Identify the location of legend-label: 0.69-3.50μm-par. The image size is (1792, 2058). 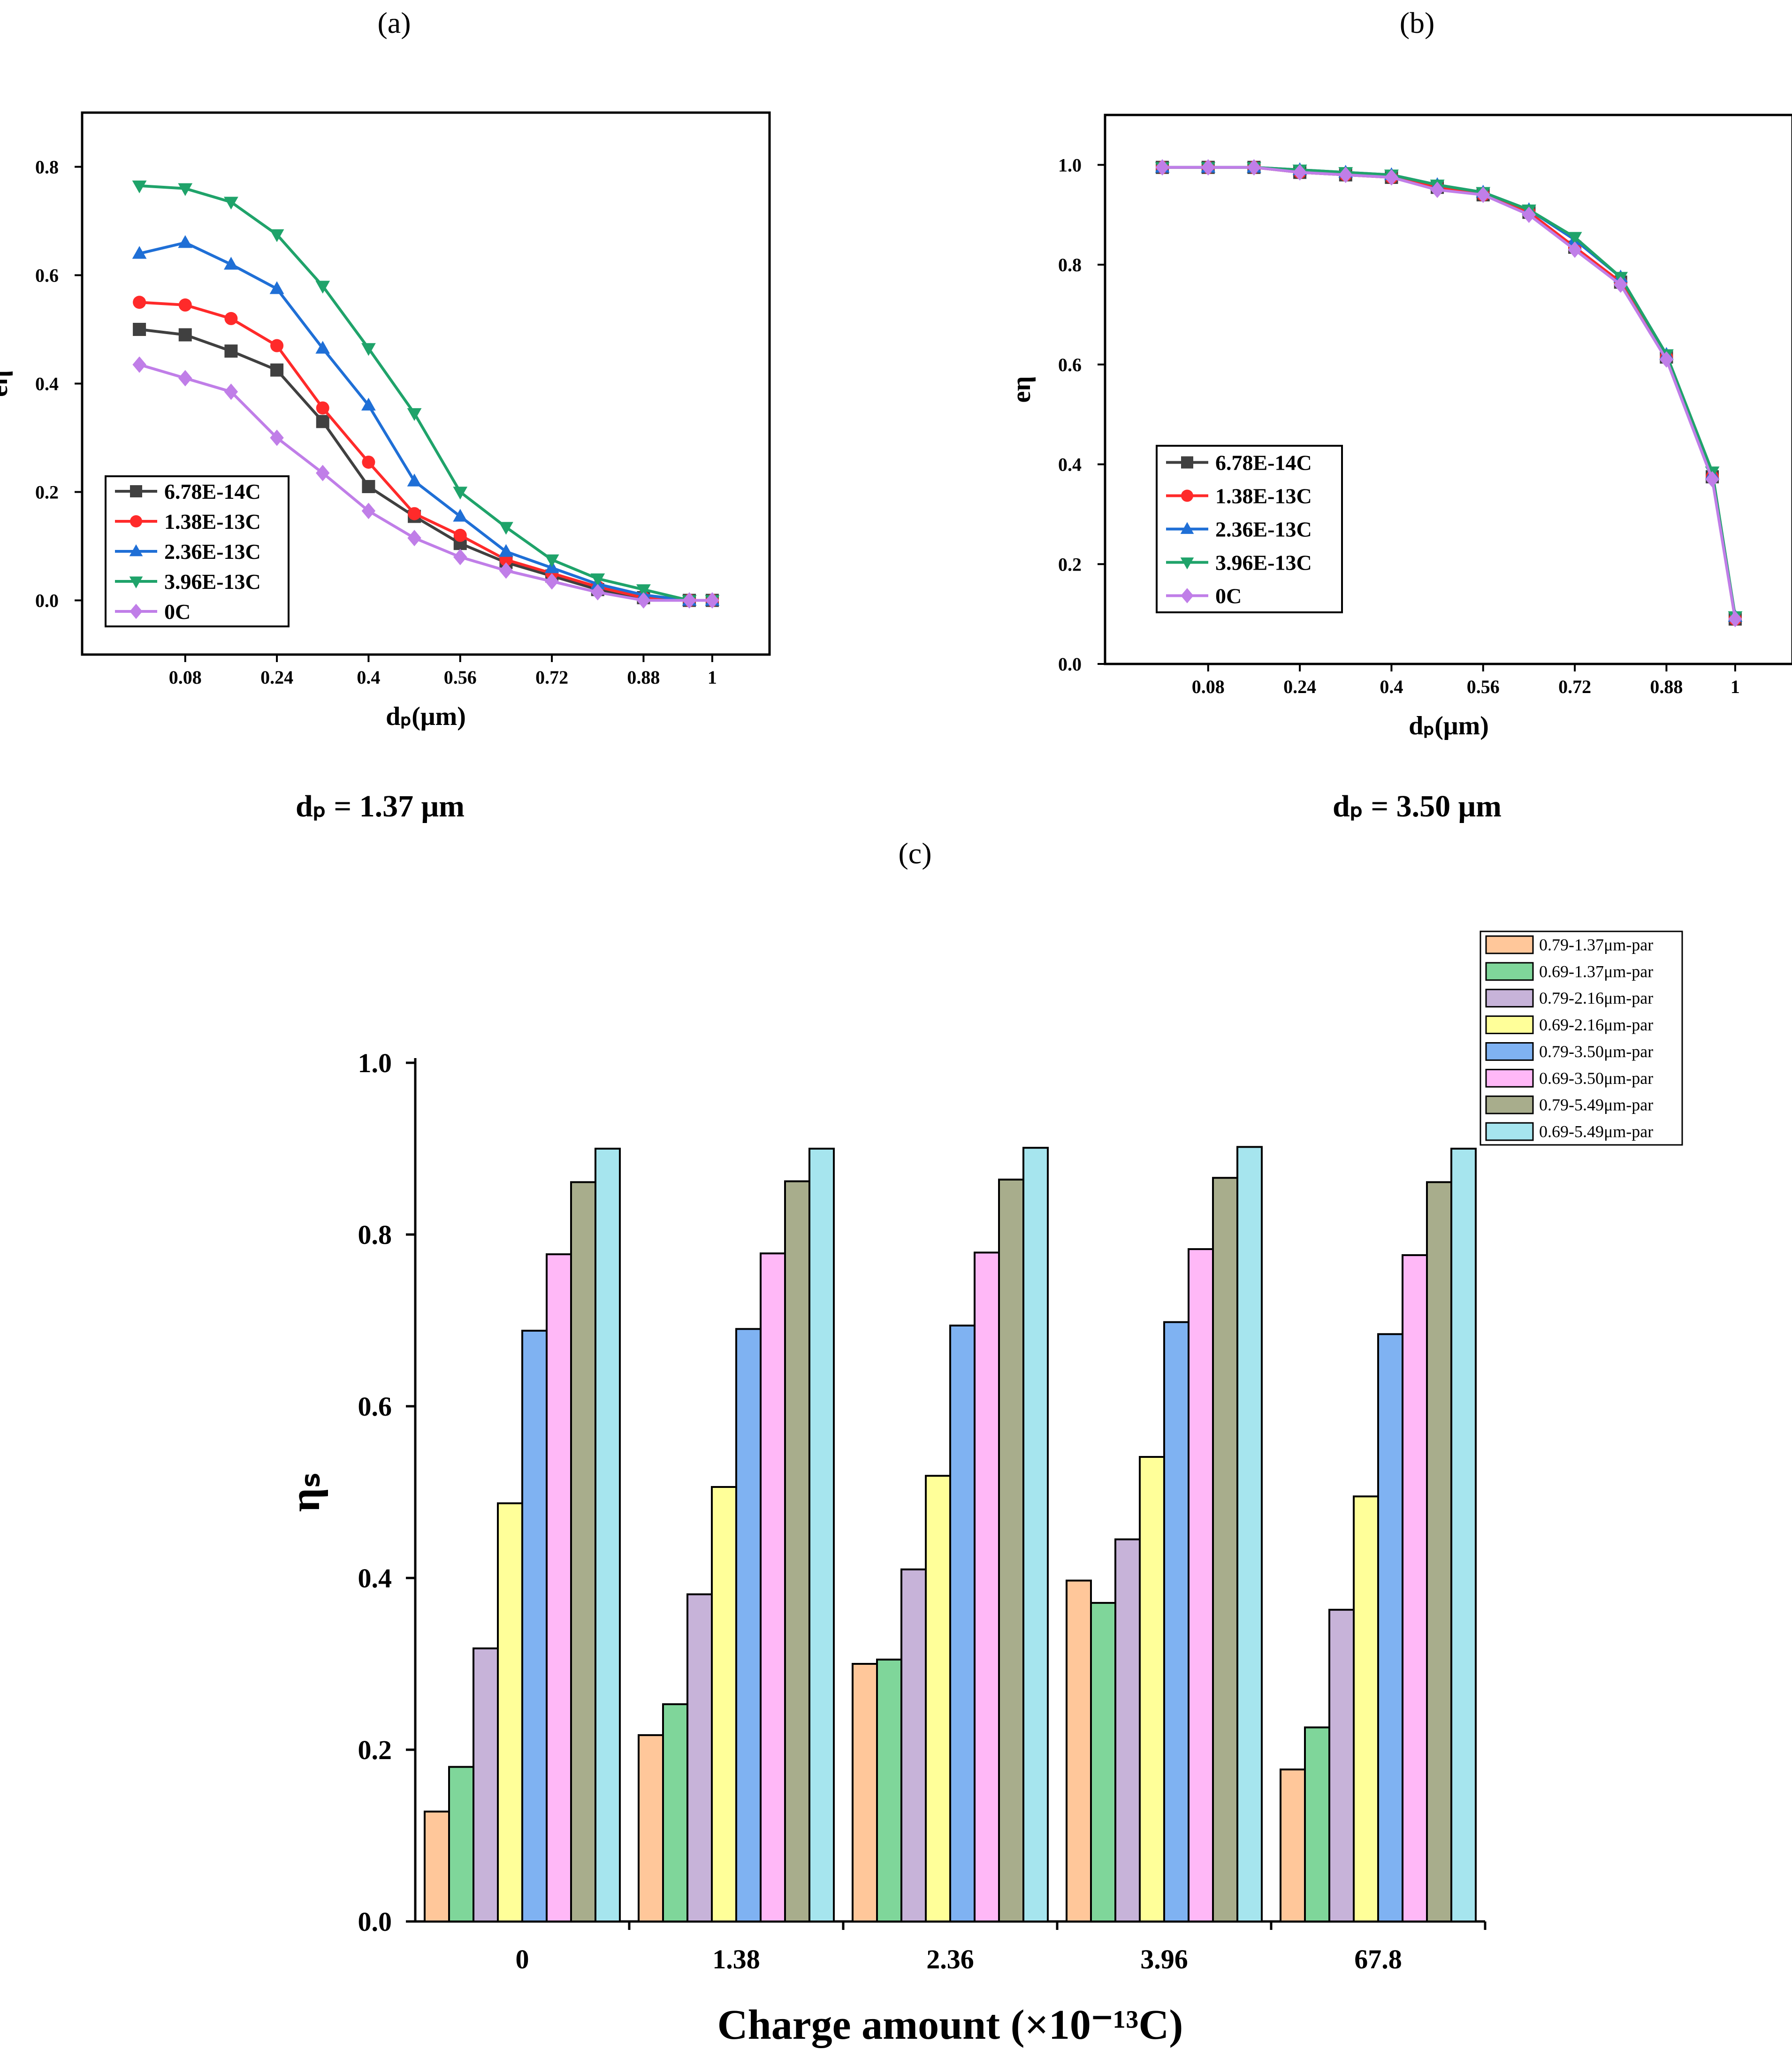
(1596, 1078).